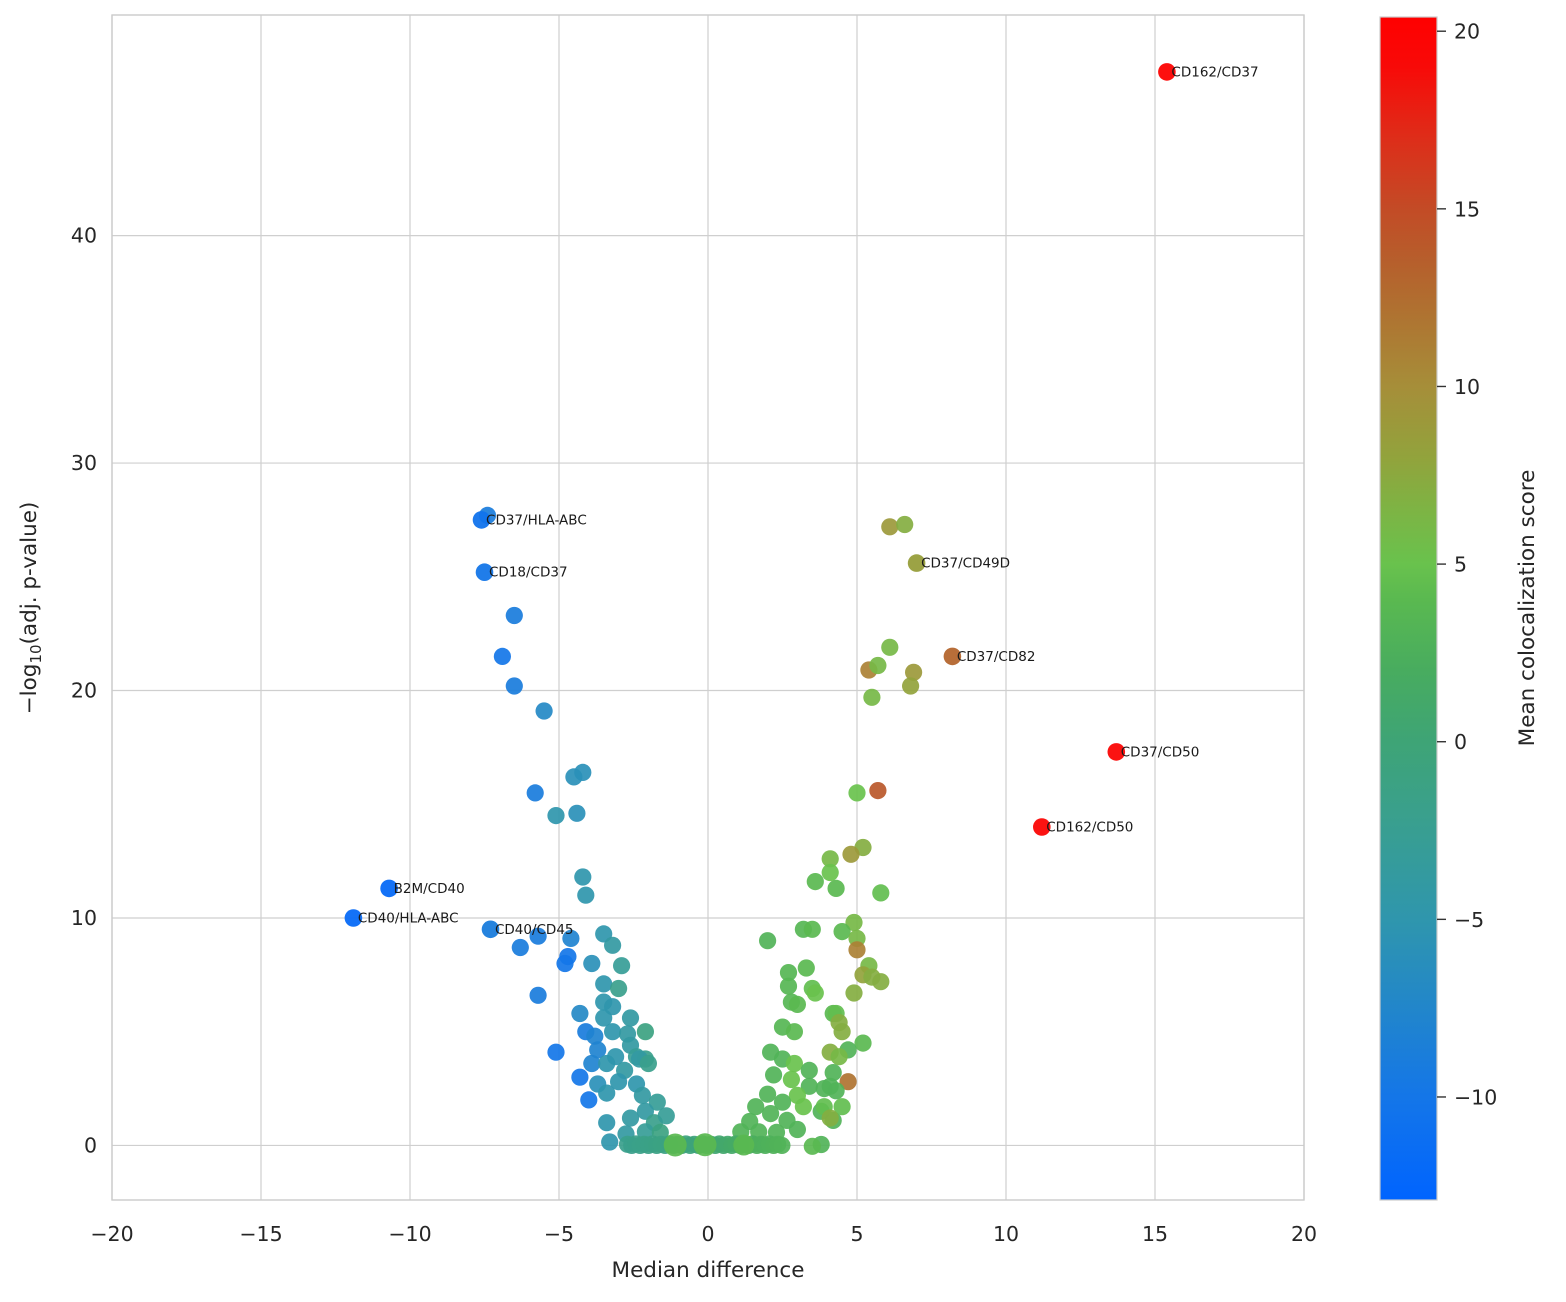 Image resolution: width=1566 pixels, height=1302 pixels. What do you see at coordinates (409, 1234) in the screenshot?
I see `x-tick-label: −10` at bounding box center [409, 1234].